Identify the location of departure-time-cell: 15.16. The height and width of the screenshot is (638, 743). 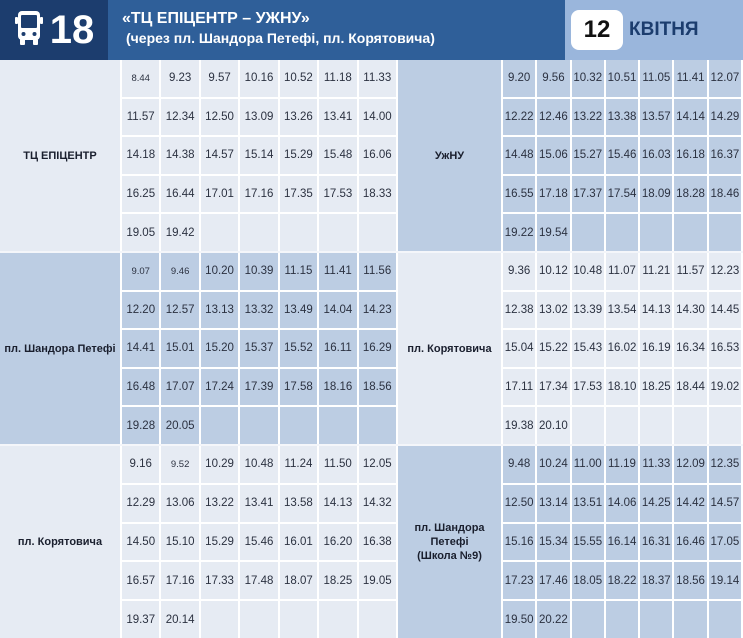
(519, 542).